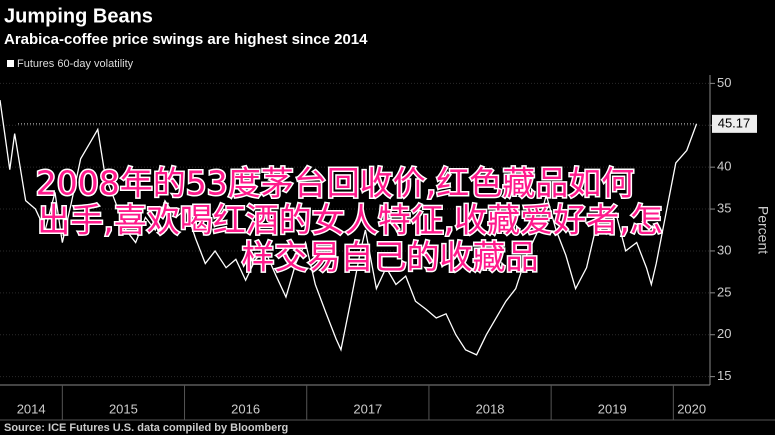 The image size is (775, 435). I want to click on x-tick-label: 2018, so click(490, 408).